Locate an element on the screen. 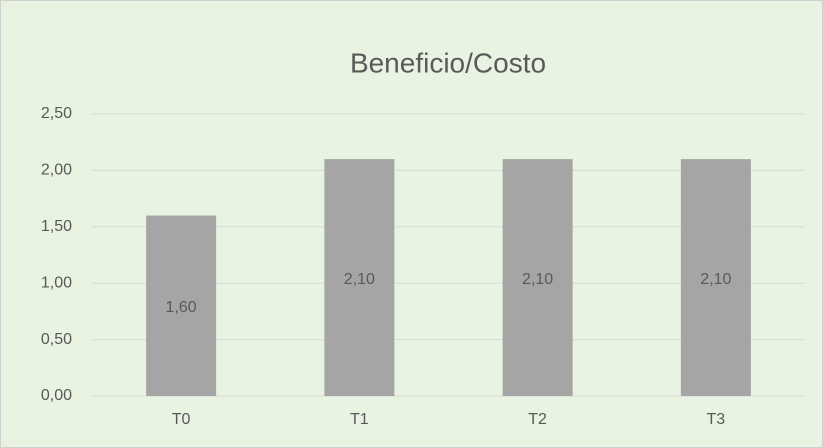 The image size is (823, 448). data-label: 1,60 is located at coordinates (181, 307).